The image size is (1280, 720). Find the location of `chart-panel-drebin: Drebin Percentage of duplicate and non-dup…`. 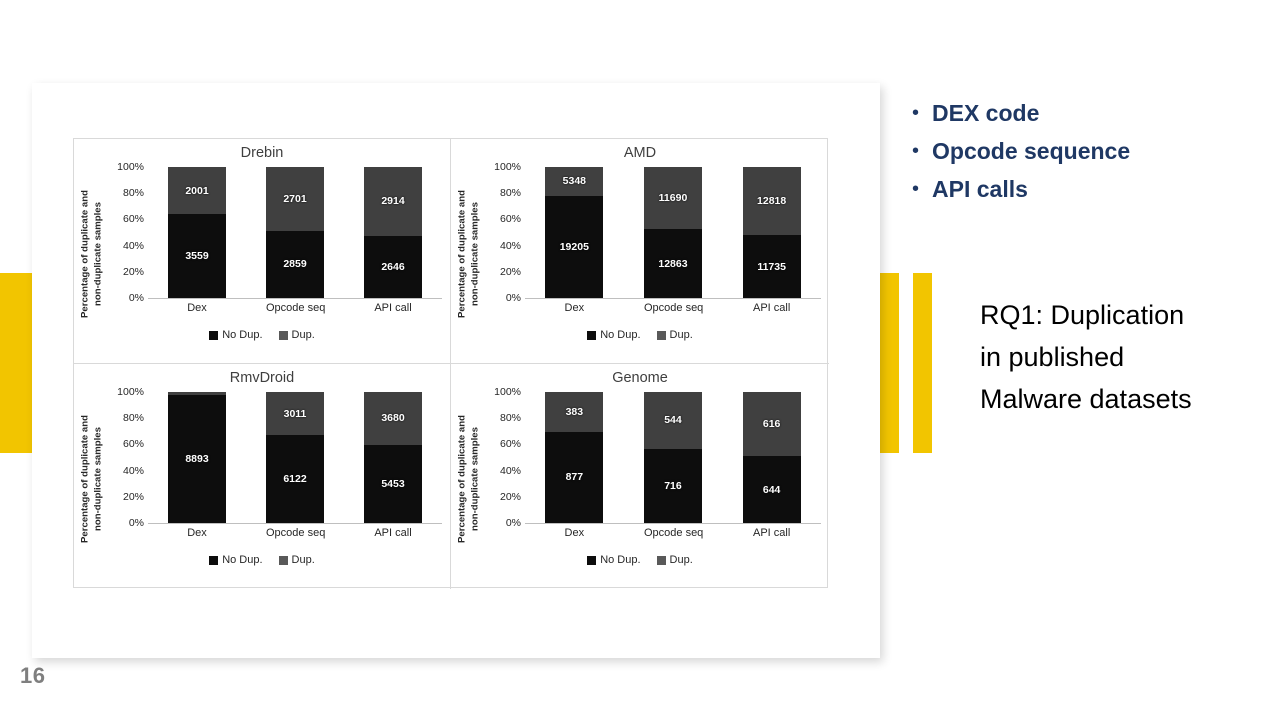

chart-panel-drebin: Drebin Percentage of duplicate and non-dup… is located at coordinates (262, 251).